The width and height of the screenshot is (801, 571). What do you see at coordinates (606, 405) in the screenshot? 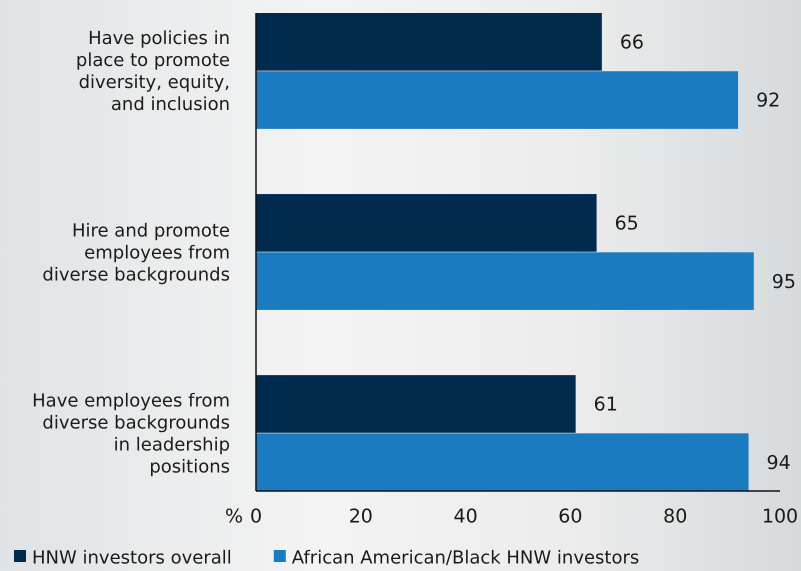
I see `data-label: 61` at bounding box center [606, 405].